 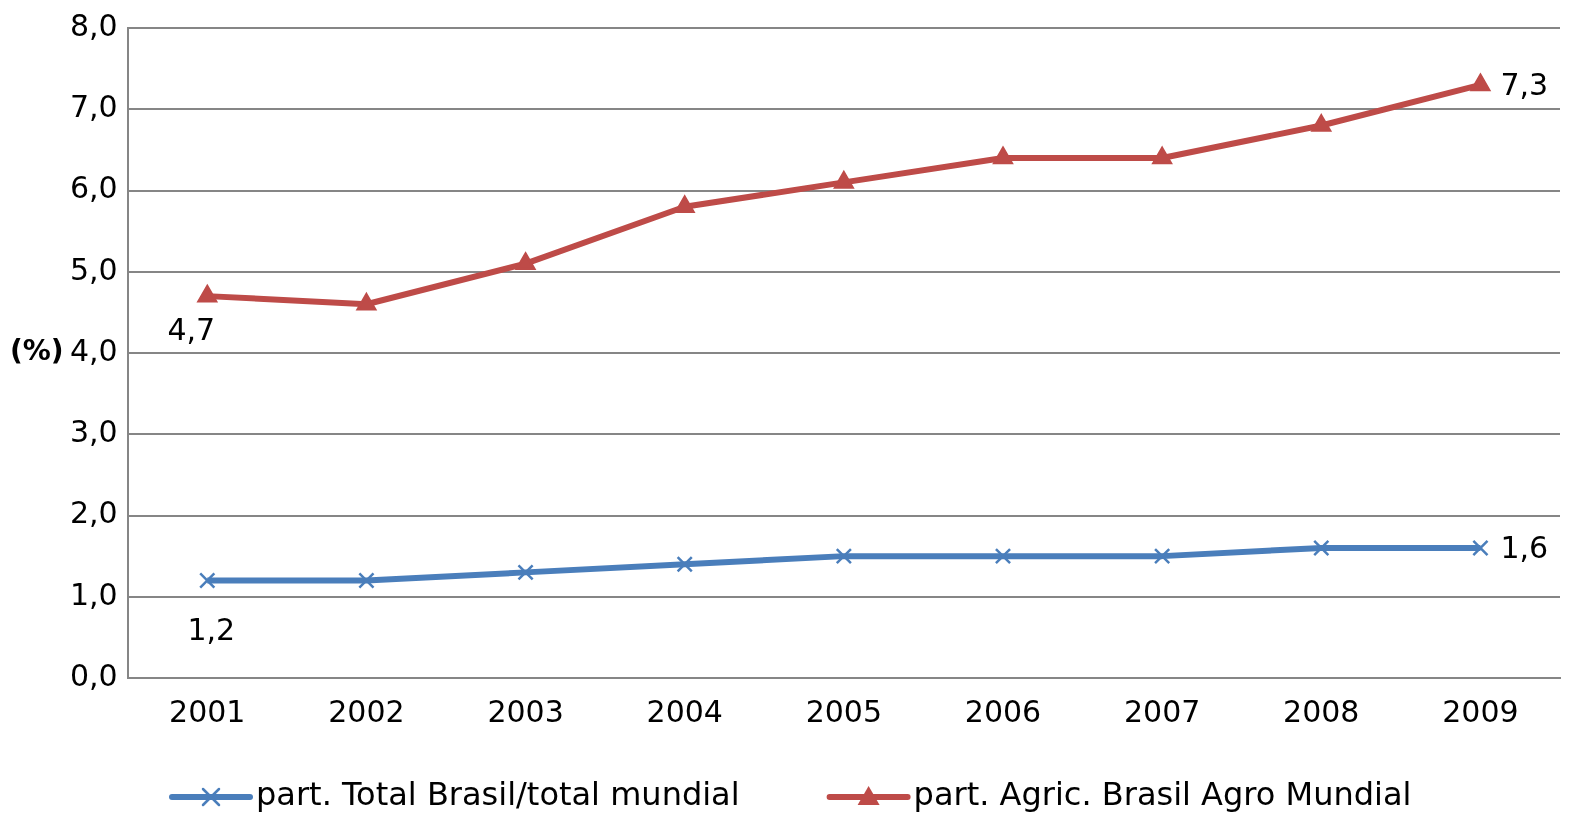 What do you see at coordinates (1162, 794) in the screenshot?
I see `legend-label: part. Agric. Brasil Agro Mundial` at bounding box center [1162, 794].